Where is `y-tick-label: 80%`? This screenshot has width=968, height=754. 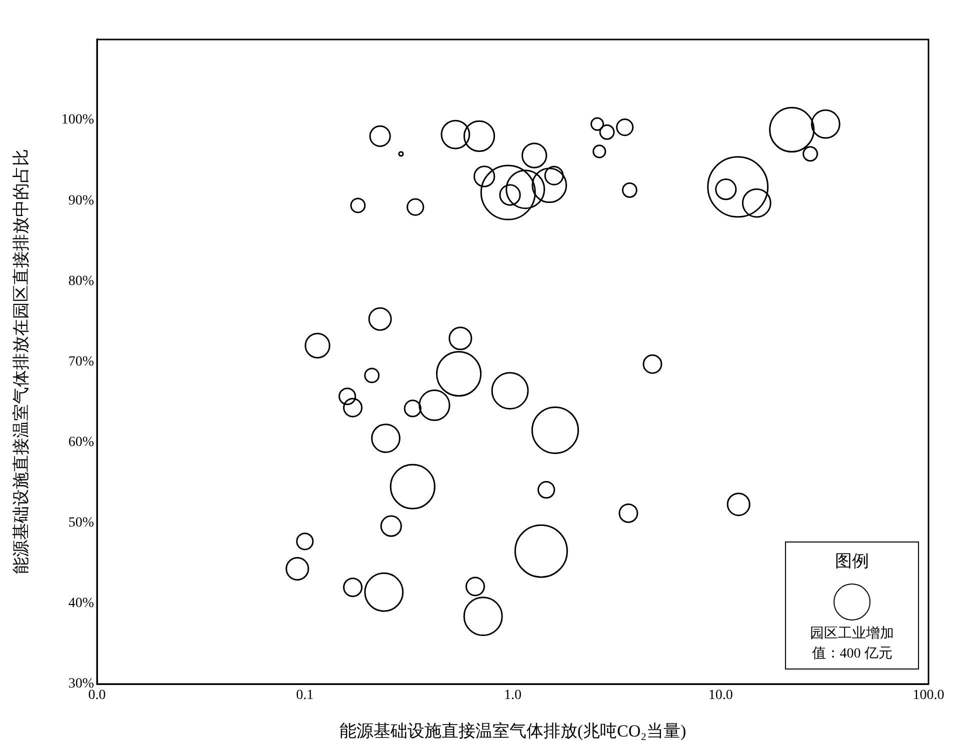
y-tick-label: 80% is located at coordinates (81, 281).